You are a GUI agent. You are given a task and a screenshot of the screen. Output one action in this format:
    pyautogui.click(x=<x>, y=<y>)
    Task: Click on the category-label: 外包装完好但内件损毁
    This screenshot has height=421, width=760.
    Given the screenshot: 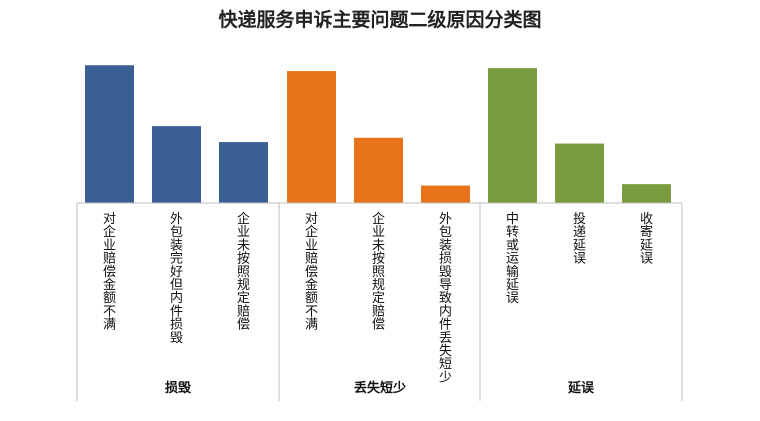 What is the action you would take?
    pyautogui.click(x=176, y=279)
    